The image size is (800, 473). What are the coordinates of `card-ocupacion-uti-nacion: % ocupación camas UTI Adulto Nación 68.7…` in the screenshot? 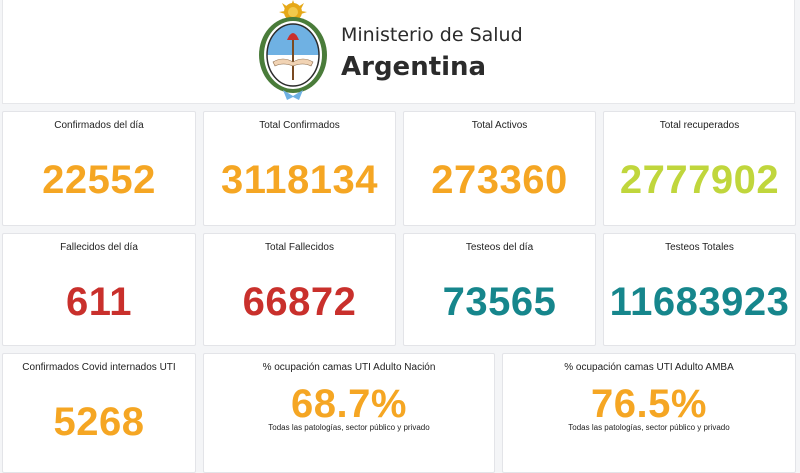 It's located at (349, 413).